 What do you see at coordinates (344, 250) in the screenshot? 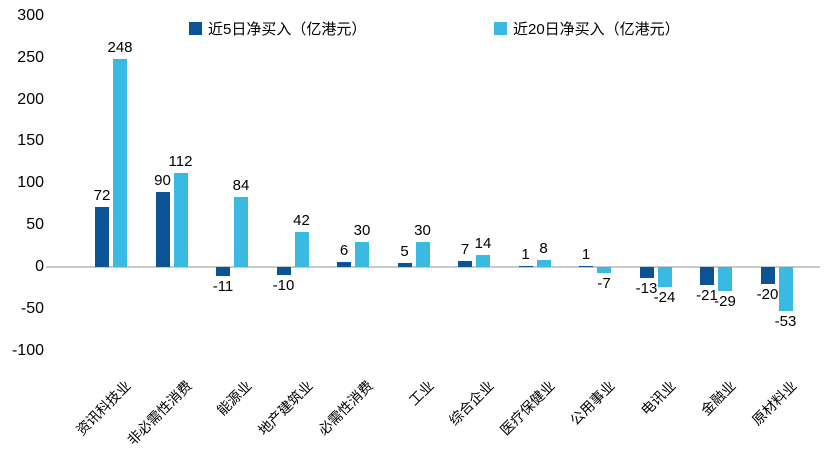
I see `value-label: 6` at bounding box center [344, 250].